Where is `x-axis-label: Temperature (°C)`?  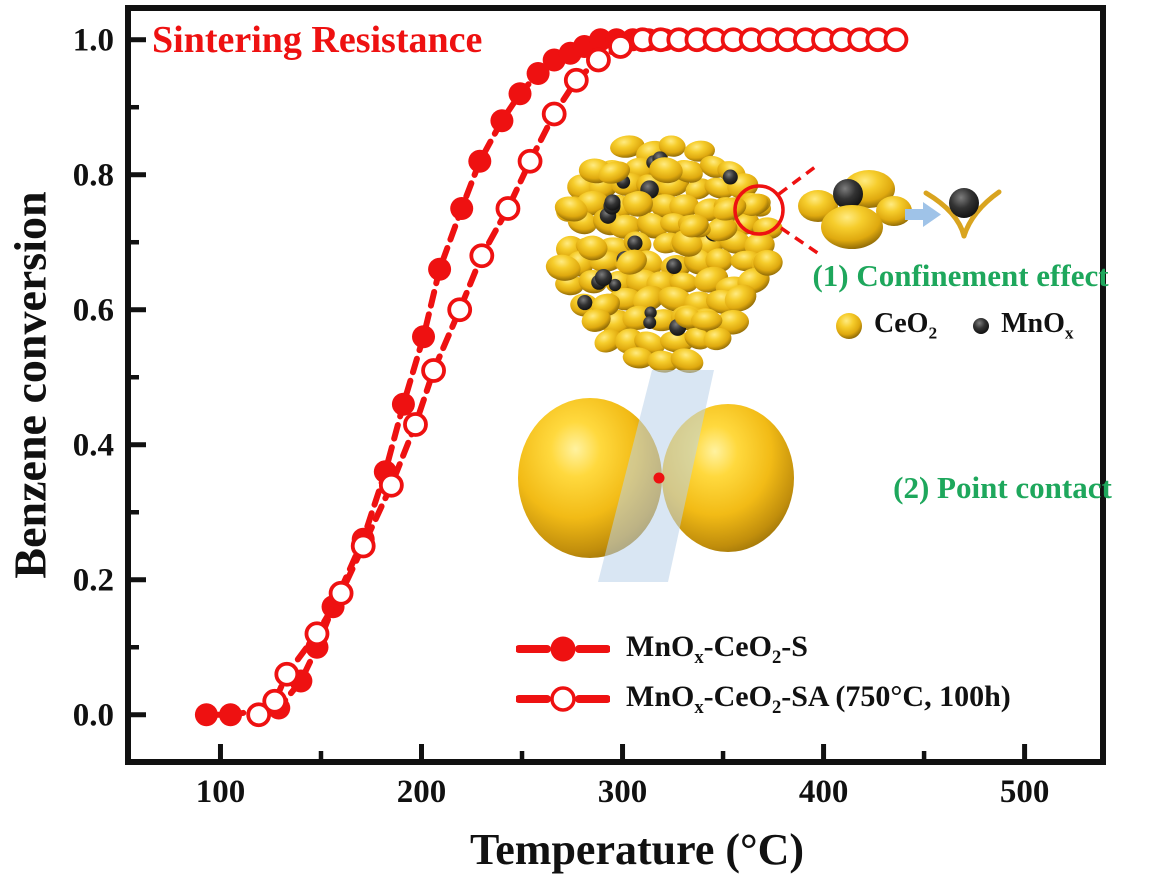 x-axis-label: Temperature (°C) is located at coordinates (637, 849).